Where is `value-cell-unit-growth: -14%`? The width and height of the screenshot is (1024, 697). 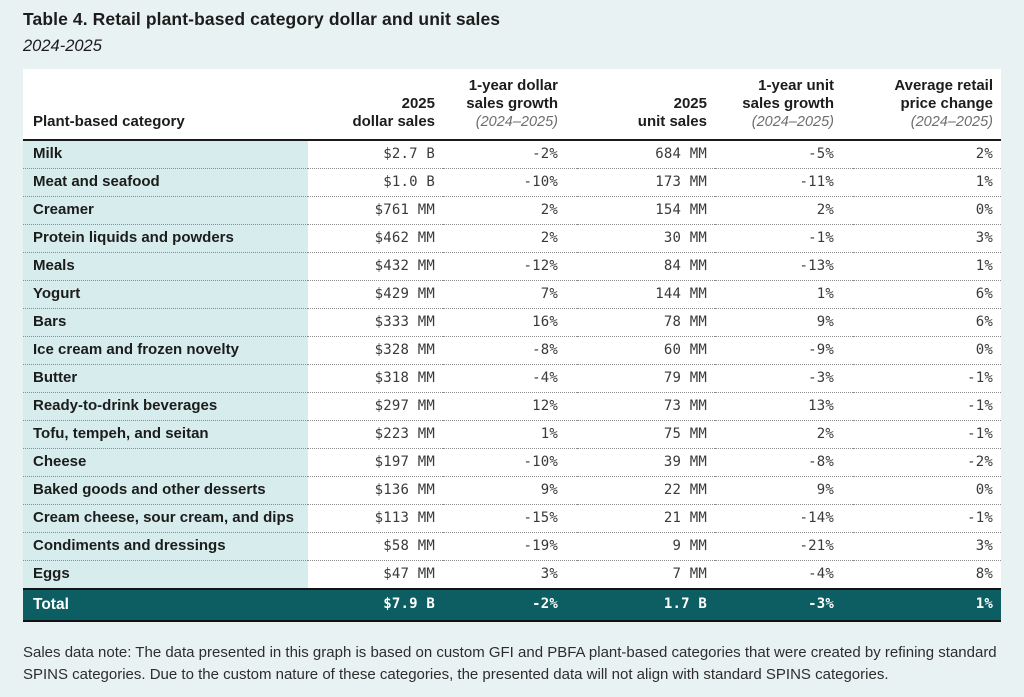
value-cell-unit-growth: -14% is located at coordinates (784, 518).